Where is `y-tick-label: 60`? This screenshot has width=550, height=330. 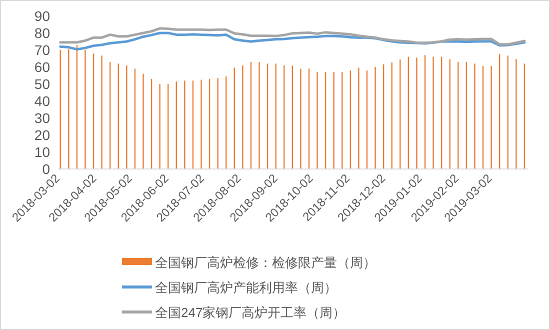 y-tick-label: 60 is located at coordinates (42, 67).